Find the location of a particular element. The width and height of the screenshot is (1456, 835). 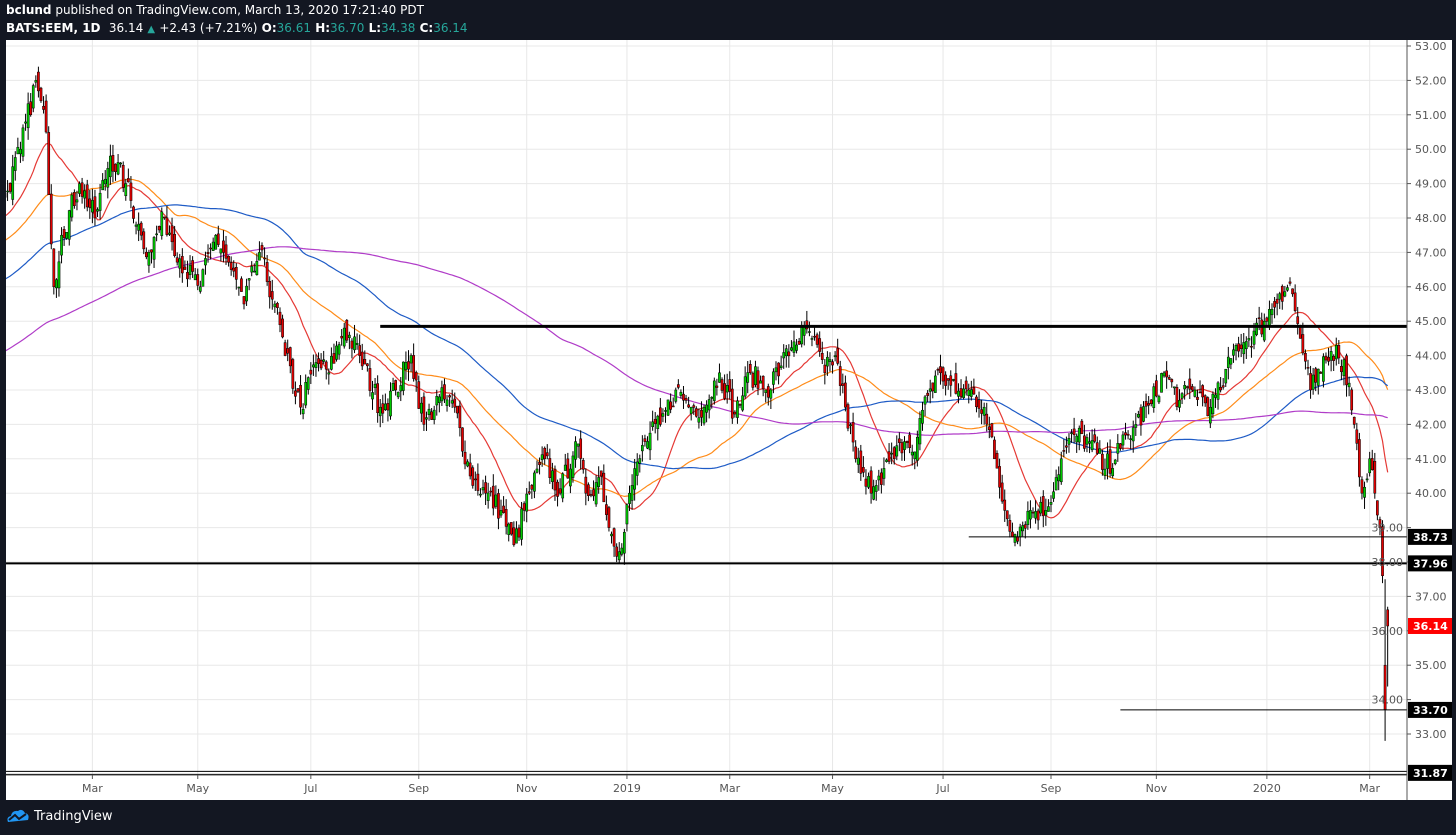

tradingview-logo: TradingView is located at coordinates (59, 816).